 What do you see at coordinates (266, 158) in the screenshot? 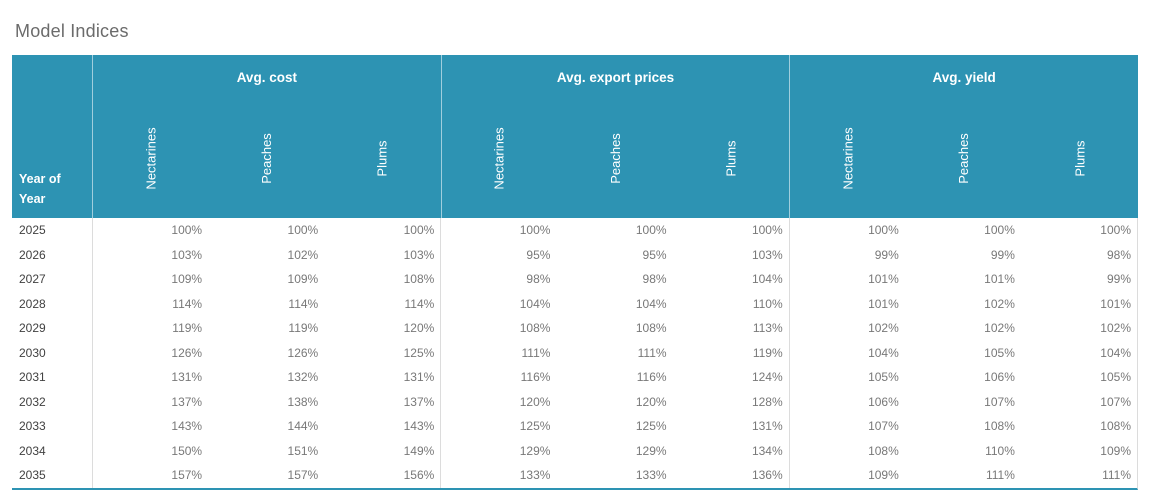
I see `column-label-avg-cost-peaches: Peaches` at bounding box center [266, 158].